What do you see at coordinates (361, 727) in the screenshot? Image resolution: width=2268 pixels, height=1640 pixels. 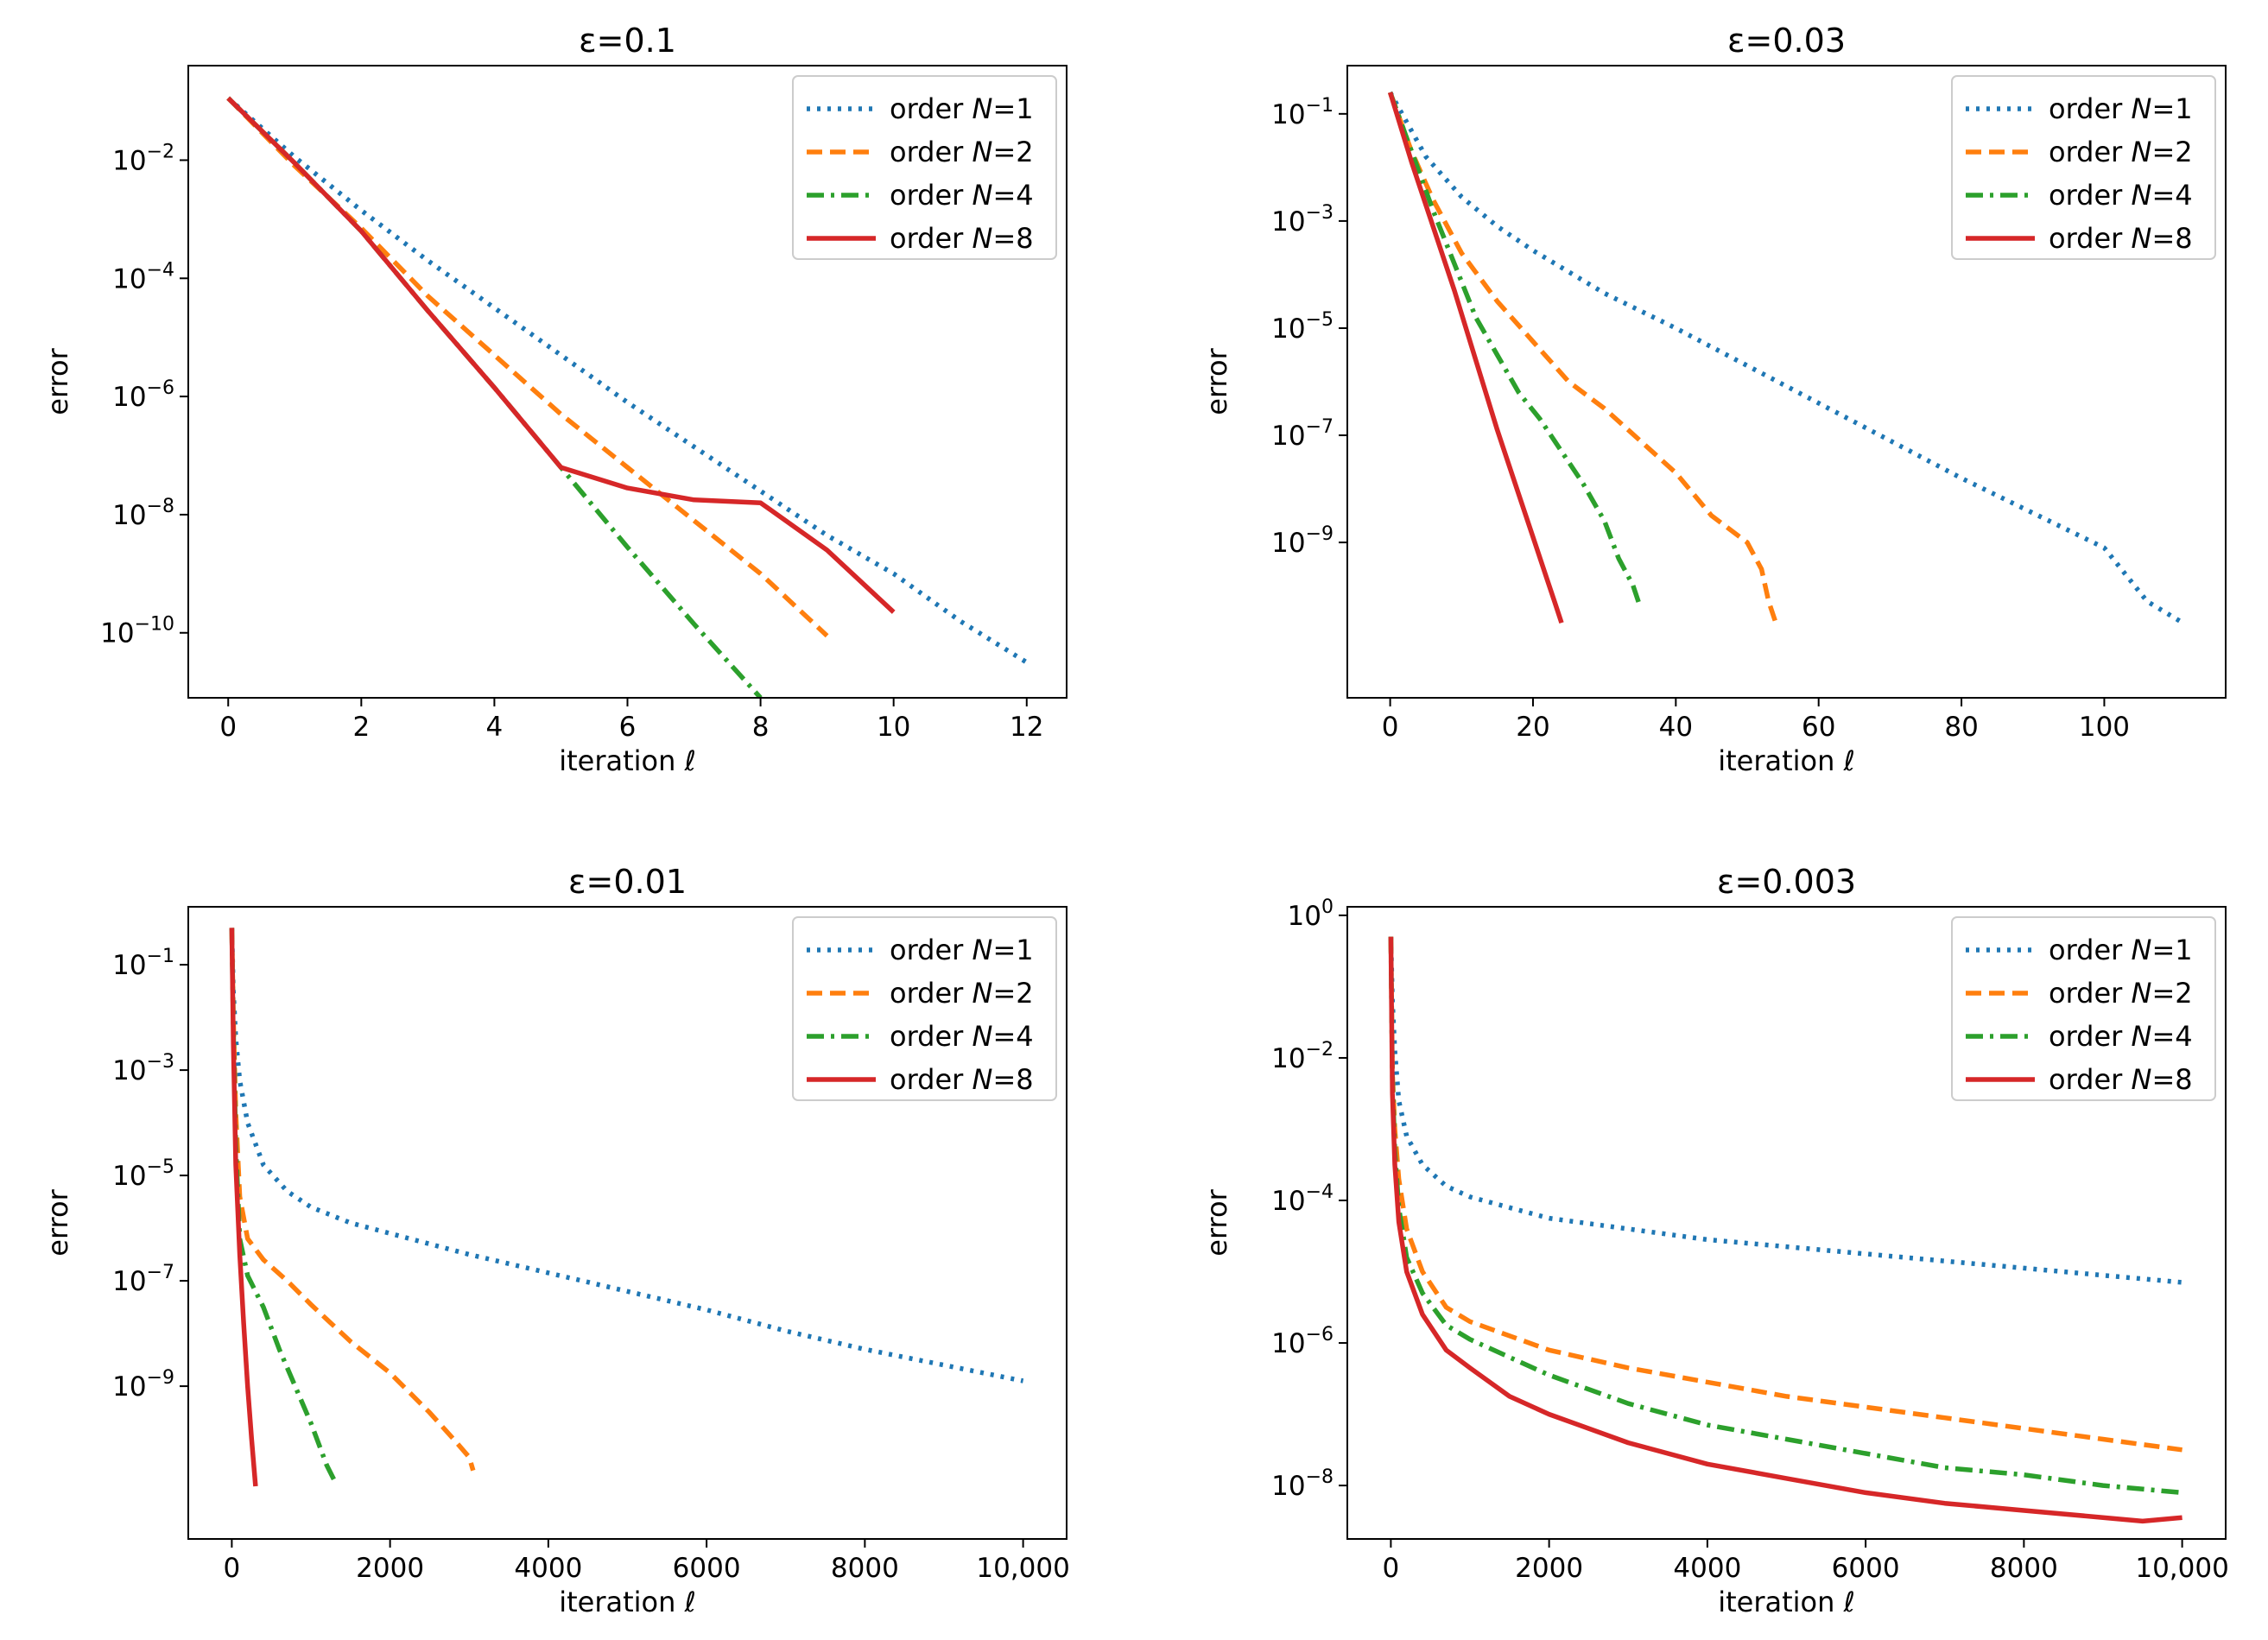 I see `x-tick-label: 2` at bounding box center [361, 727].